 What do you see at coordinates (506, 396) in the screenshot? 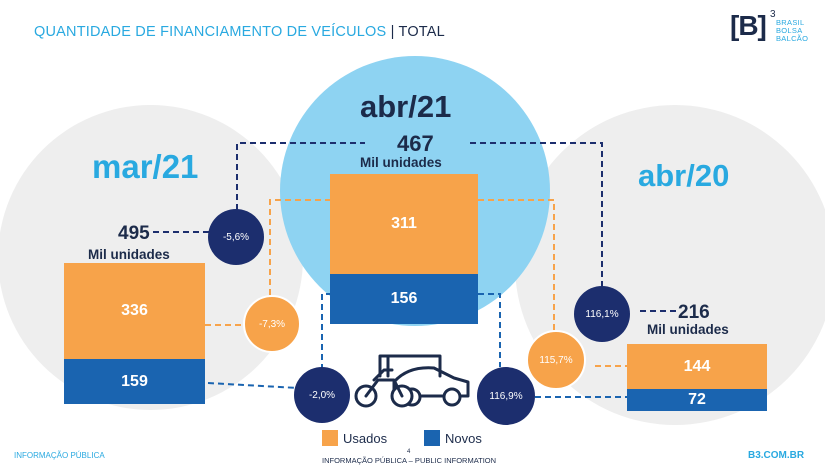
I see `change-new-vs-abr20: 116,9%` at bounding box center [506, 396].